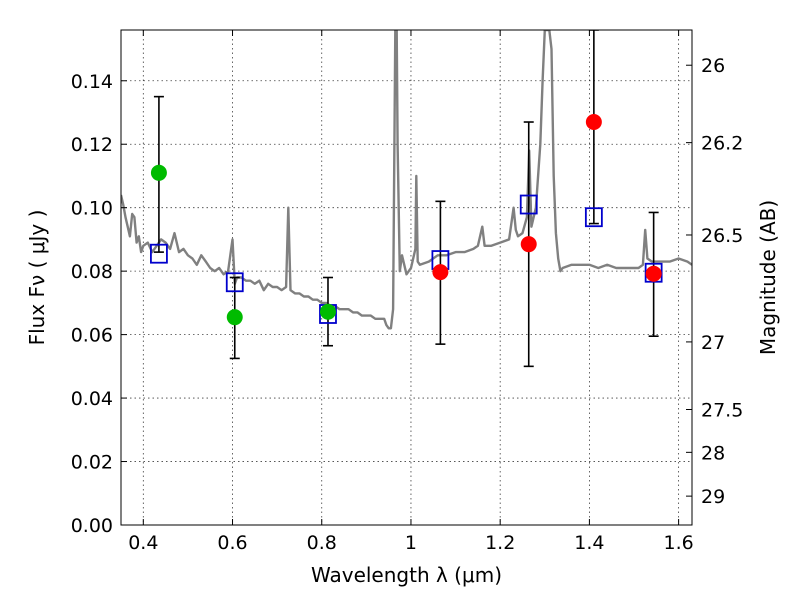 The width and height of the screenshot is (800, 600). What do you see at coordinates (768, 277) in the screenshot?
I see `y2-axis-label: Magnitude (AB)` at bounding box center [768, 277].